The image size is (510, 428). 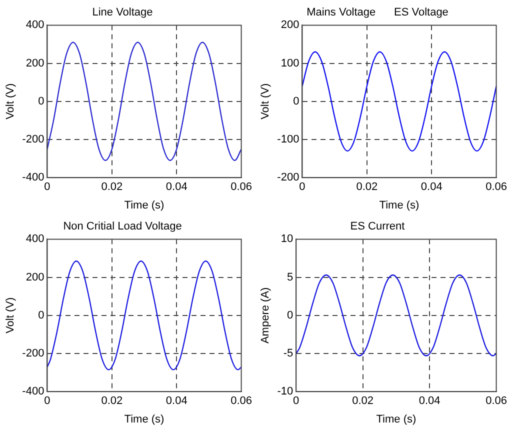 I want to click on y-axis-title: Ampere (A), so click(x=266, y=315).